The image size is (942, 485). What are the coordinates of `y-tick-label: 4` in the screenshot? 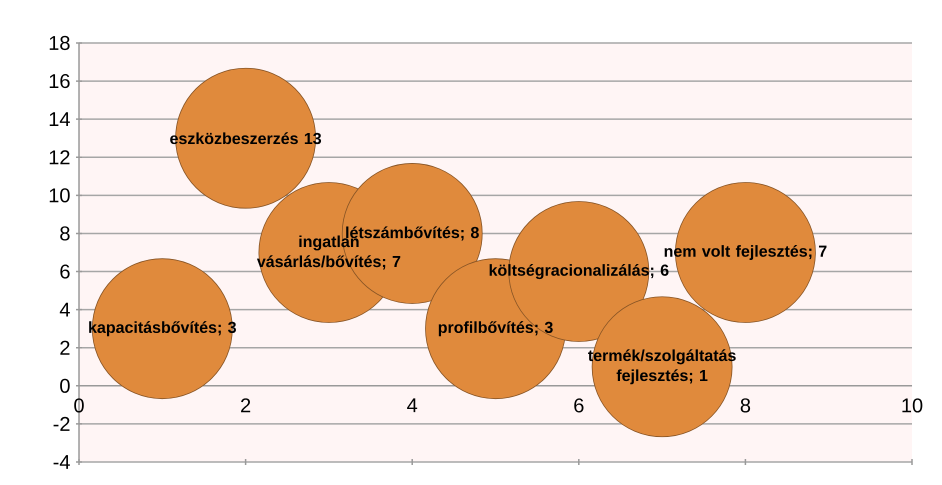 It's located at (65, 309).